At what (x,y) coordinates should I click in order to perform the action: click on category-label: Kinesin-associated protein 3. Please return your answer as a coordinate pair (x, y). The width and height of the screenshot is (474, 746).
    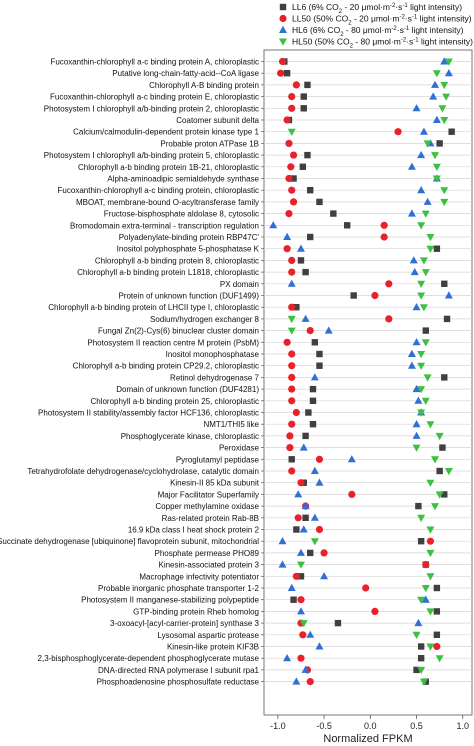
    Looking at the image, I should click on (208, 565).